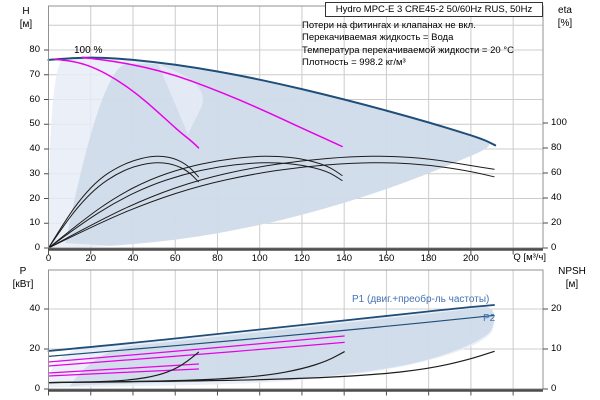  Describe the element at coordinates (565, 17) in the screenshot. I see `eta-axis-title: eta [%]` at that location.